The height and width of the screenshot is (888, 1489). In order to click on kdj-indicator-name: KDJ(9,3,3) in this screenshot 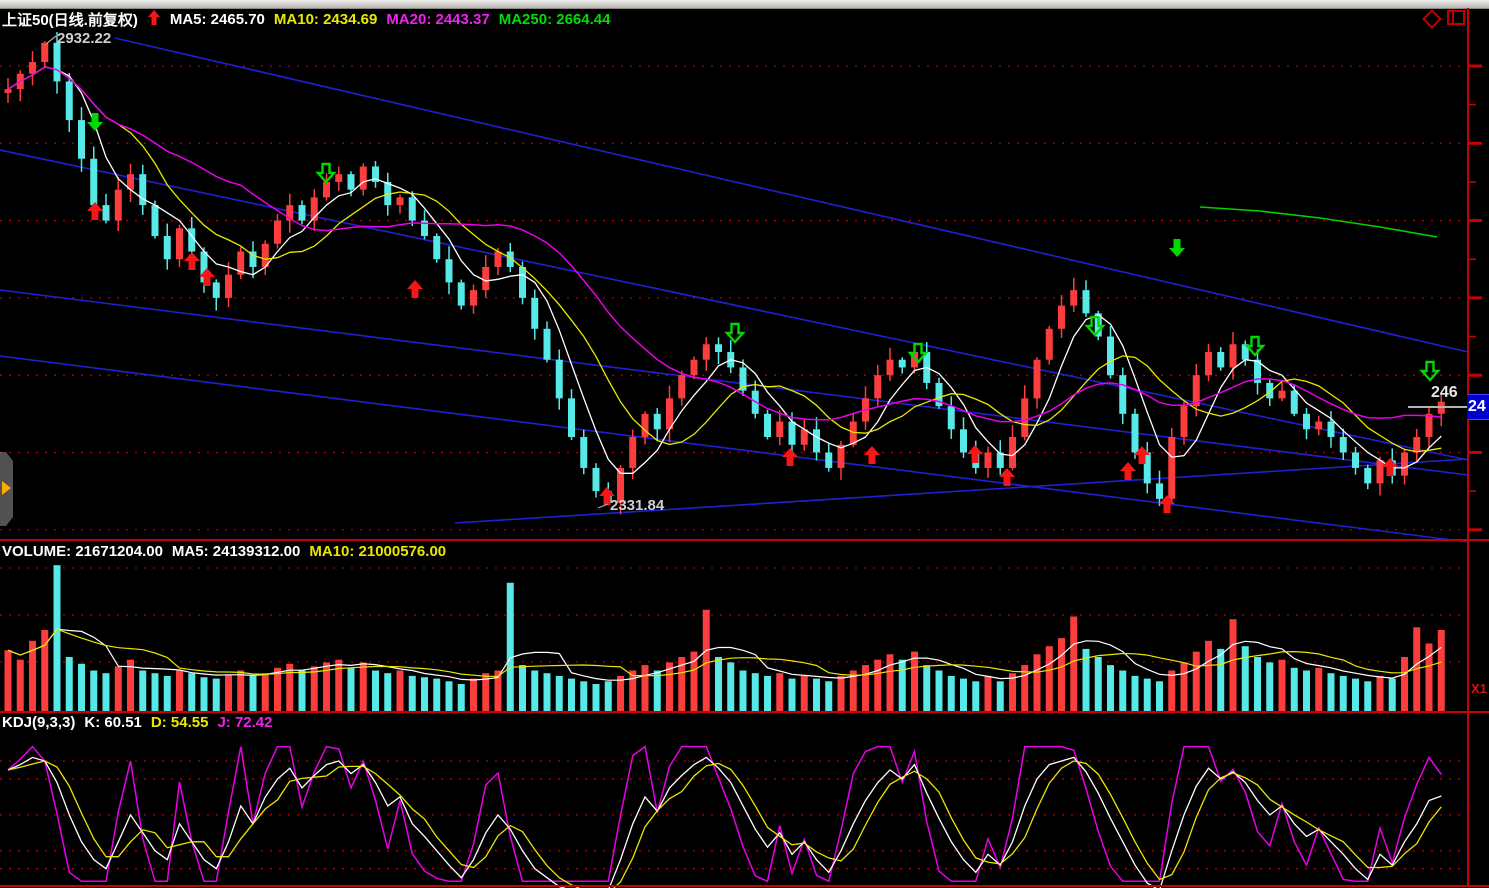, I will do `click(39, 722)`.